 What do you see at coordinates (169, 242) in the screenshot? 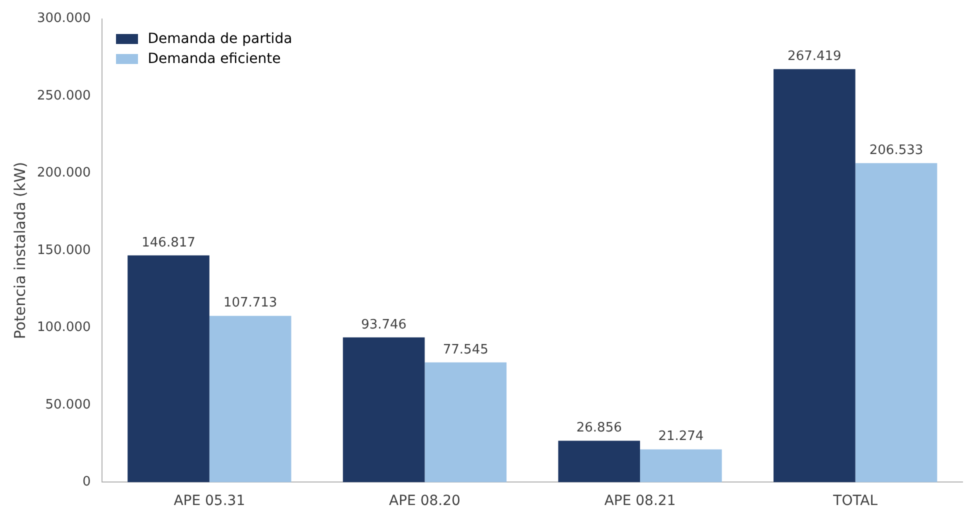
I see `data-label: 146.817` at bounding box center [169, 242].